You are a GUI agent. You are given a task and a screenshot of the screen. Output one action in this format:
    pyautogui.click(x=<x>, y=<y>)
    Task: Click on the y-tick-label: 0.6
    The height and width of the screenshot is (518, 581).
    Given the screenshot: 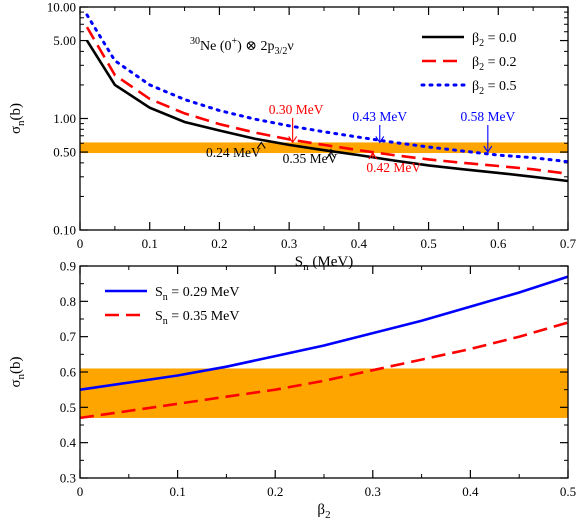 What is the action you would take?
    pyautogui.click(x=68, y=372)
    